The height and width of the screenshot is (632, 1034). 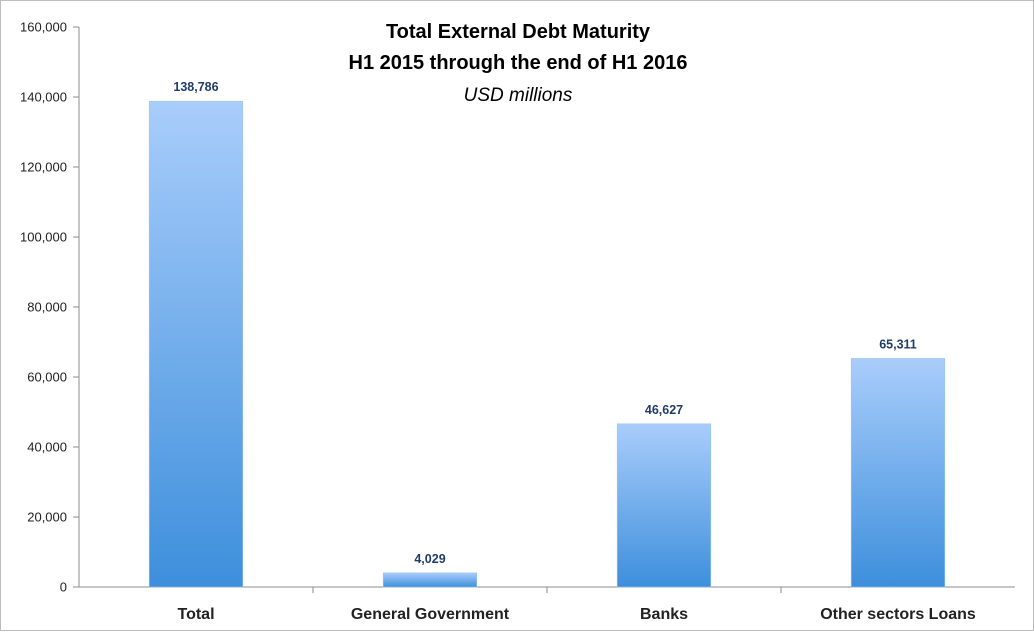 What do you see at coordinates (518, 32) in the screenshot?
I see `chart-title: Total External Debt Maturity` at bounding box center [518, 32].